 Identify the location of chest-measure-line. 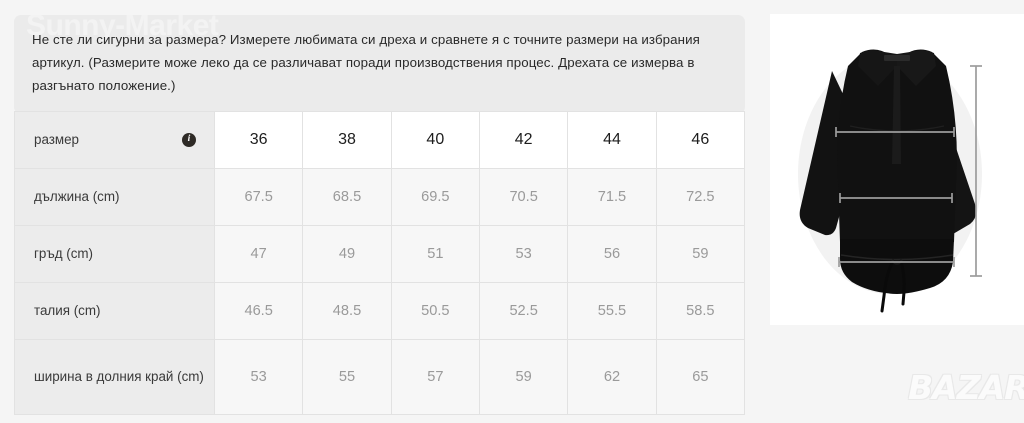
(895, 132).